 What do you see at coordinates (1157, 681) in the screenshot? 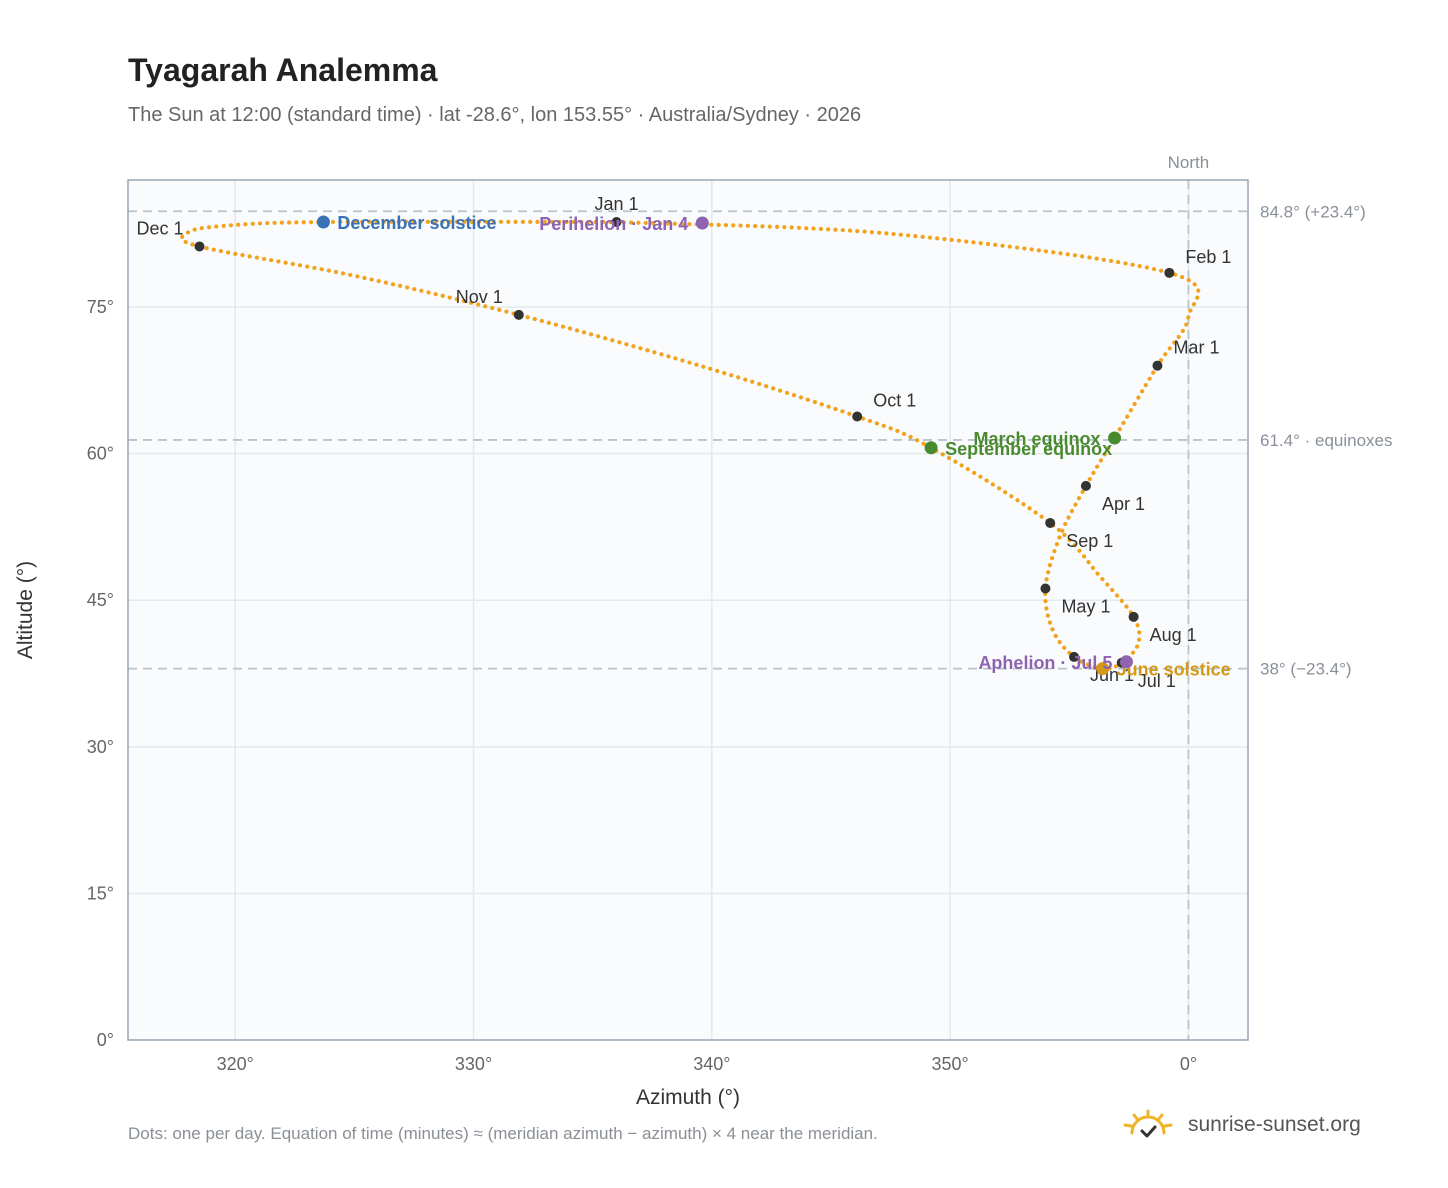
I see `month-marker-label: Jul 1` at bounding box center [1157, 681].